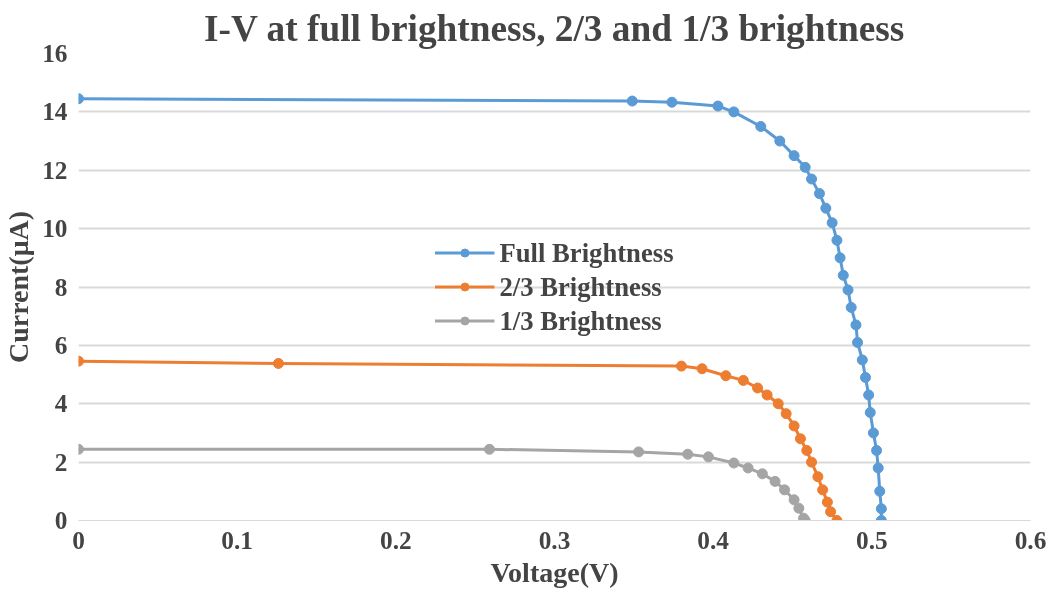 This screenshot has height=594, width=1064. I want to click on x-tick-label: 0.6, so click(1030, 539).